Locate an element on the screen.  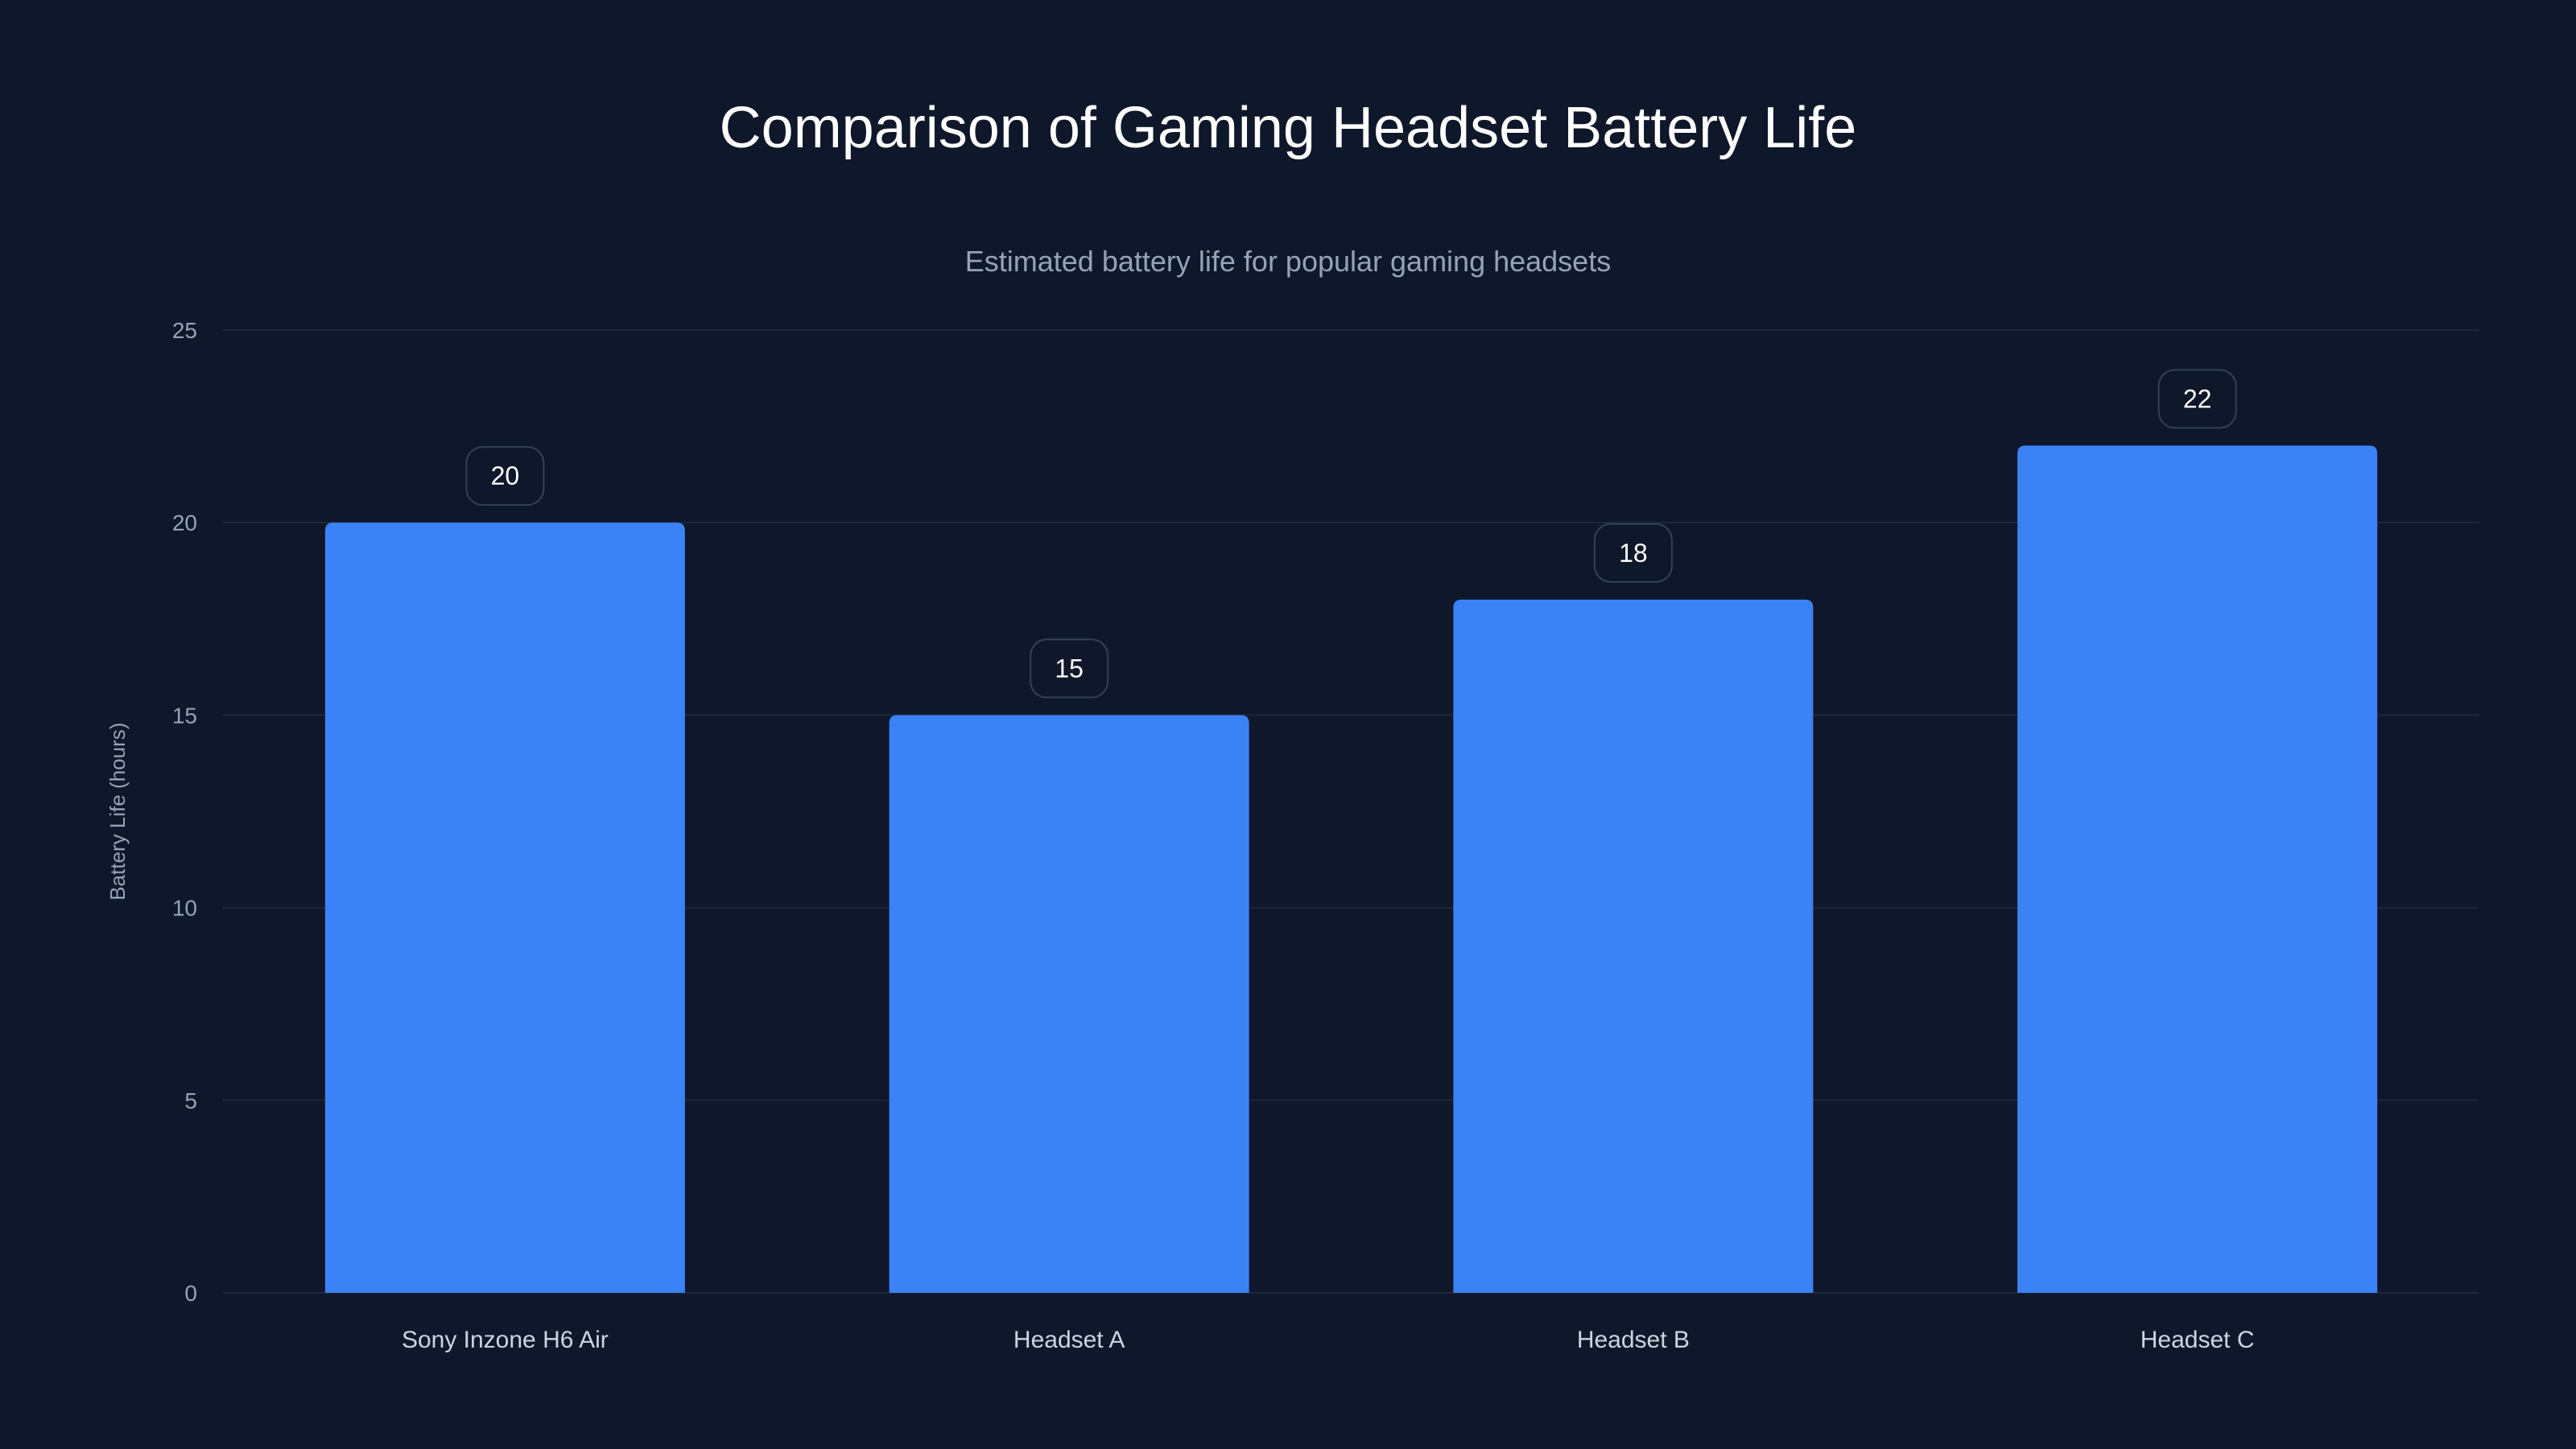
x-tick-label: Headset B is located at coordinates (1633, 1340).